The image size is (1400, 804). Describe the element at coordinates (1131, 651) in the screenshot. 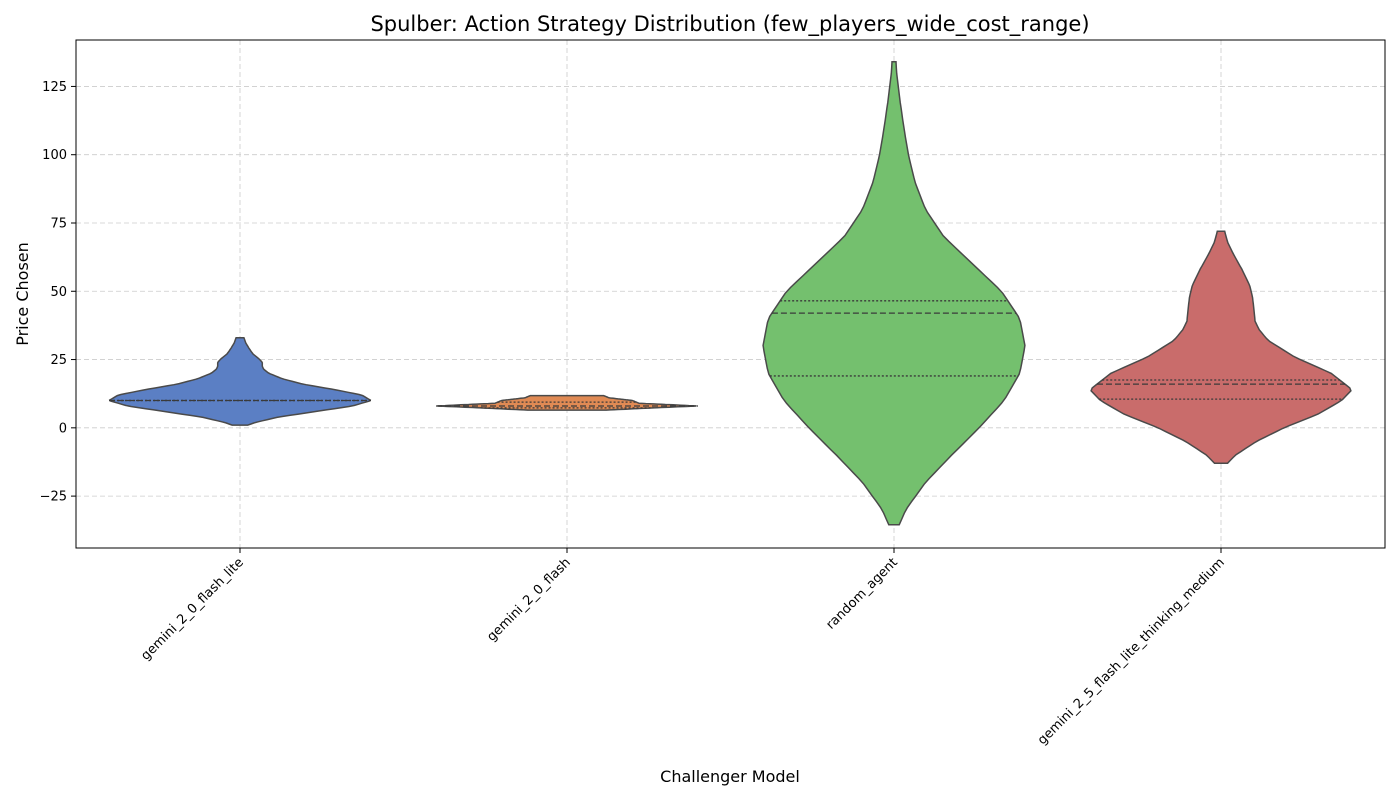

I see `x-tick-label: gemini_2_5_flash_lite_thinking_medium` at that location.